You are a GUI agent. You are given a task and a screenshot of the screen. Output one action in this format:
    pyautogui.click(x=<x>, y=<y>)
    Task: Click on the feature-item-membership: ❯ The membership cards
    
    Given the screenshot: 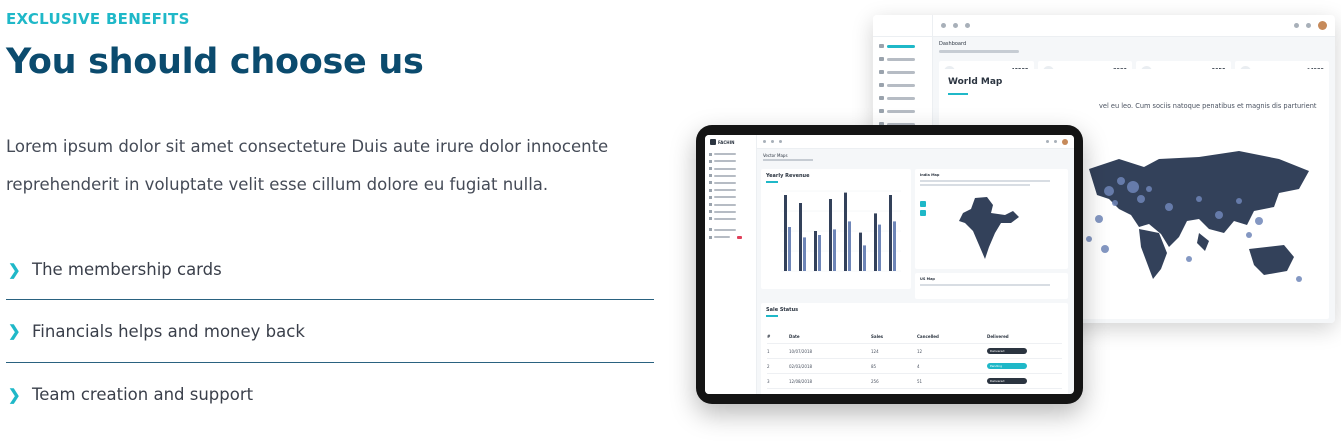 What is the action you would take?
    pyautogui.click(x=330, y=270)
    